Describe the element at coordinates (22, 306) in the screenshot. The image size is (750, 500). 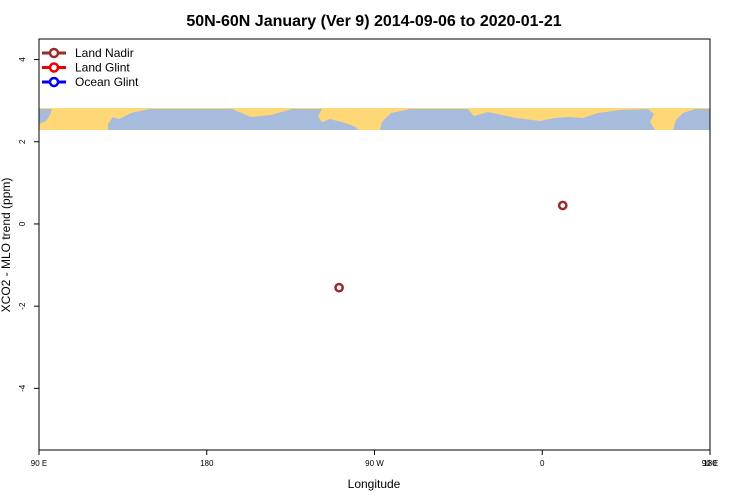
I see `y-tick-label: -2` at that location.